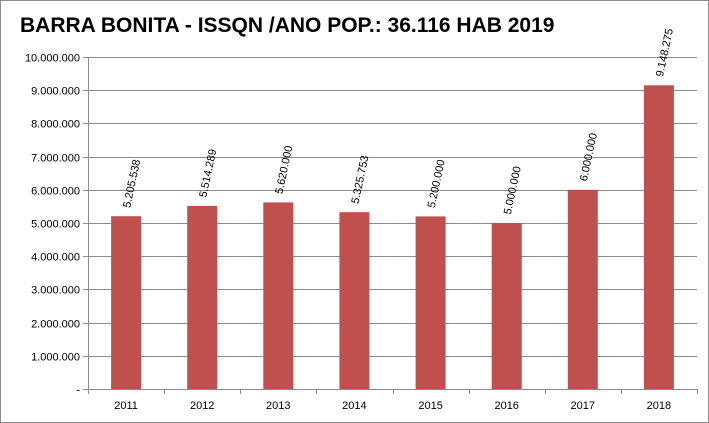  Describe the element at coordinates (52, 59) in the screenshot. I see `y-tick-label: 10.000.000` at that location.